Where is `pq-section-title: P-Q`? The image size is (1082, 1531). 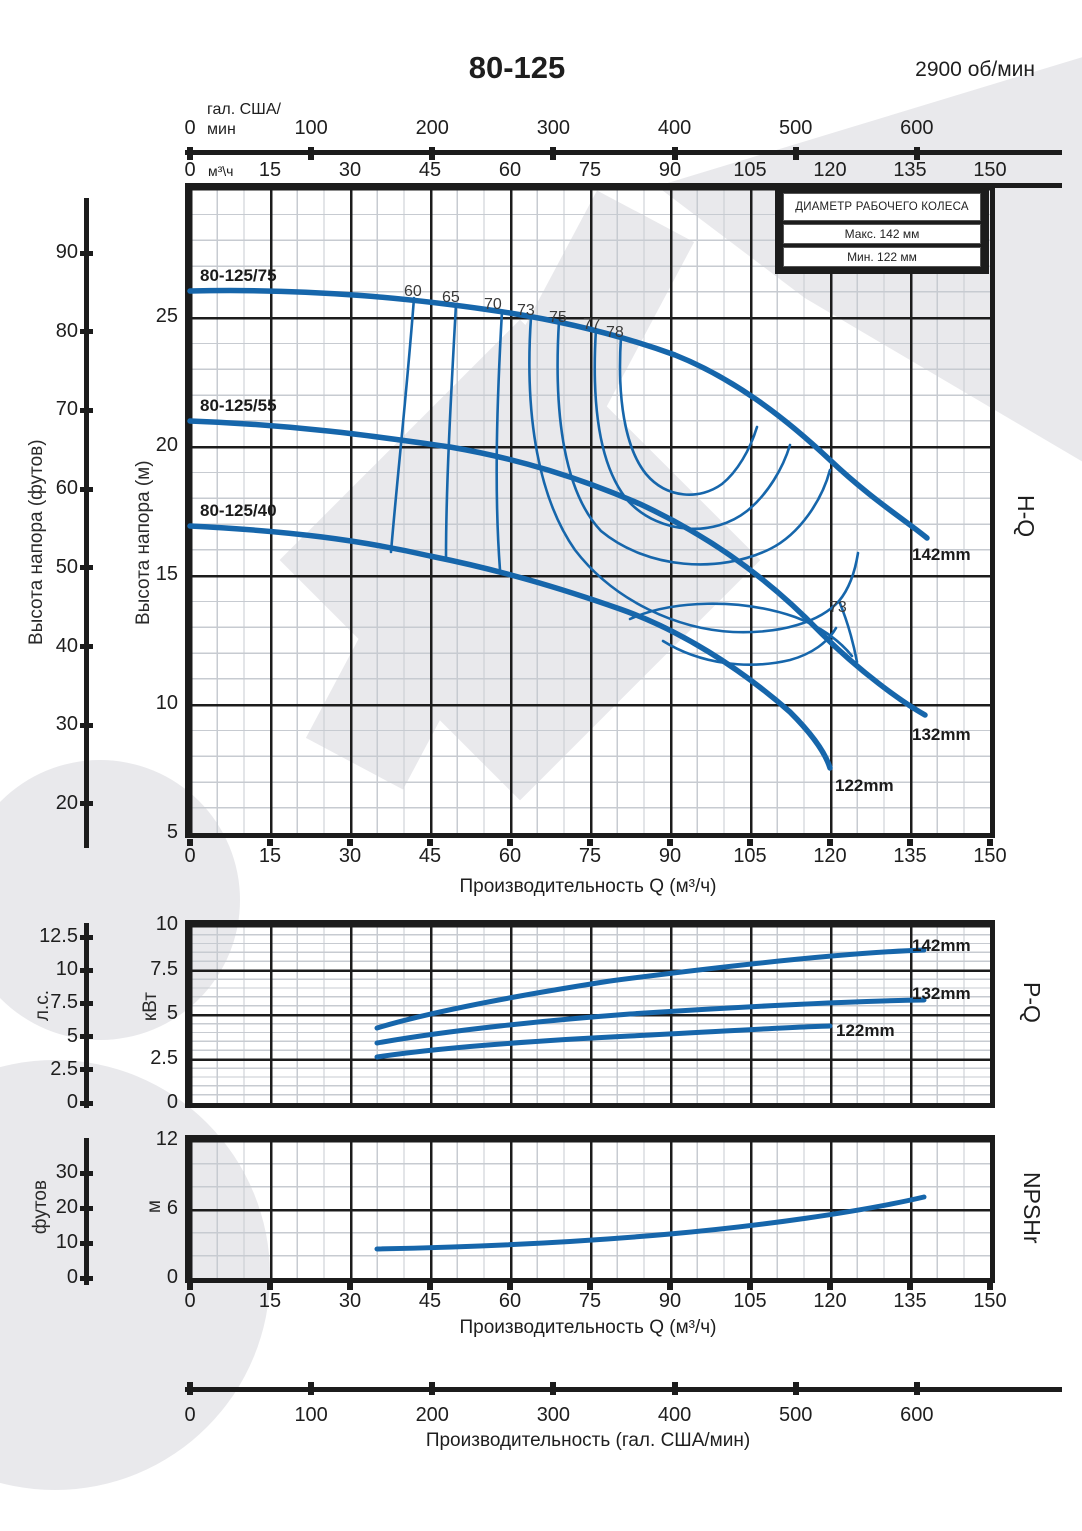
pq-section-title: P-Q is located at coordinates (1032, 1002).